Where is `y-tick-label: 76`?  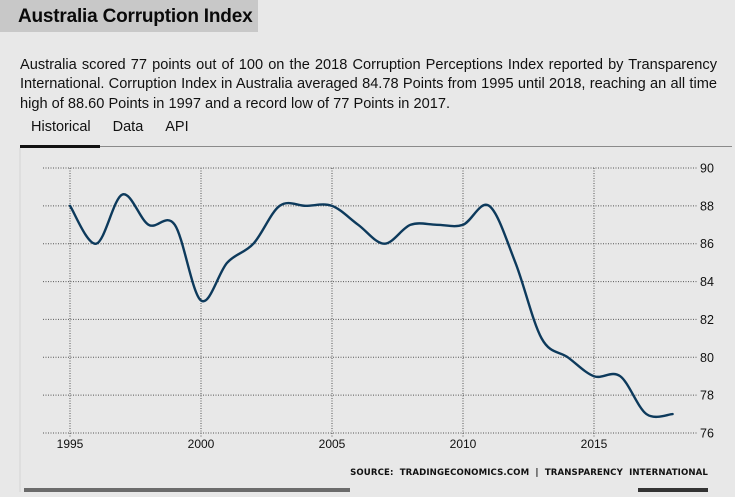 y-tick-label: 76 is located at coordinates (707, 434).